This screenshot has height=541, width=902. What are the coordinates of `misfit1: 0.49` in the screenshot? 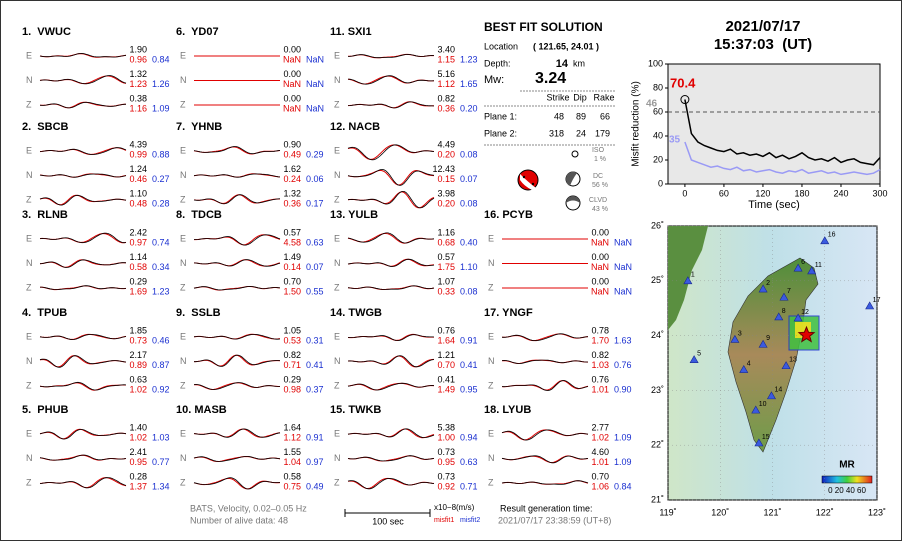 It's located at (292, 154).